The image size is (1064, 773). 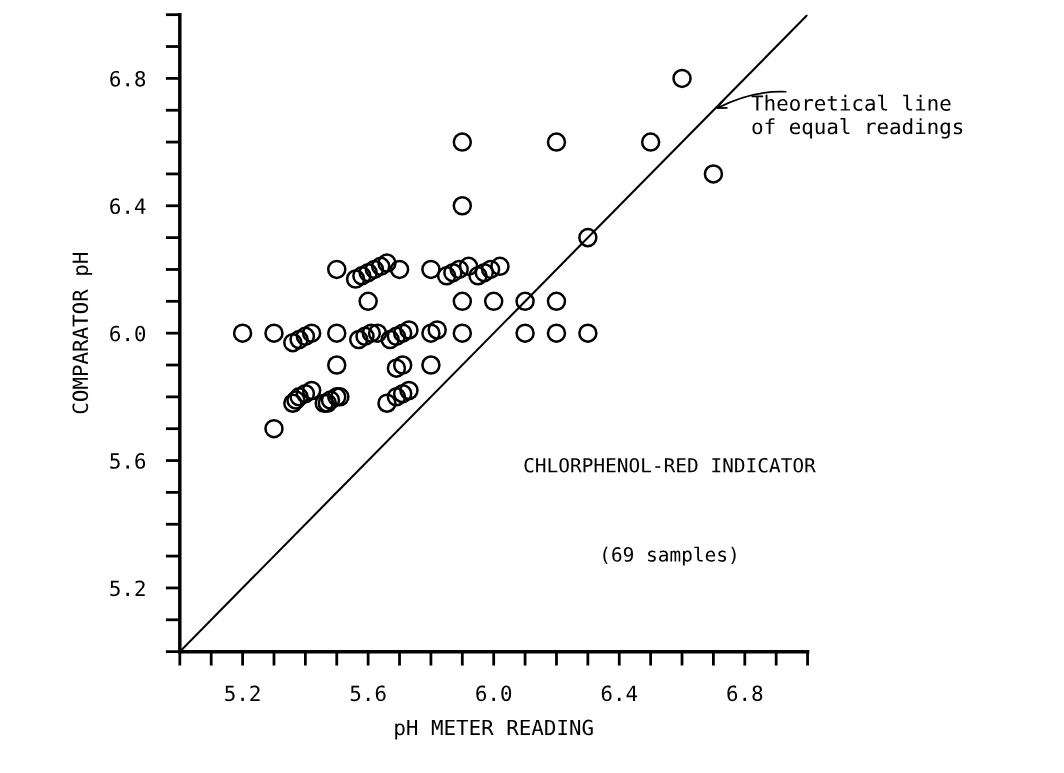 I want to click on y-axis-title: COMPARATOR pH, so click(x=82, y=333).